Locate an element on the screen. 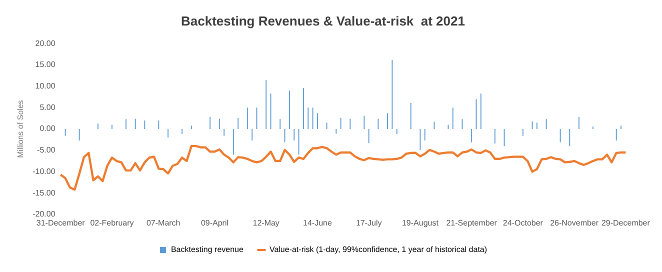  x-tick-label: 24-October is located at coordinates (523, 223).